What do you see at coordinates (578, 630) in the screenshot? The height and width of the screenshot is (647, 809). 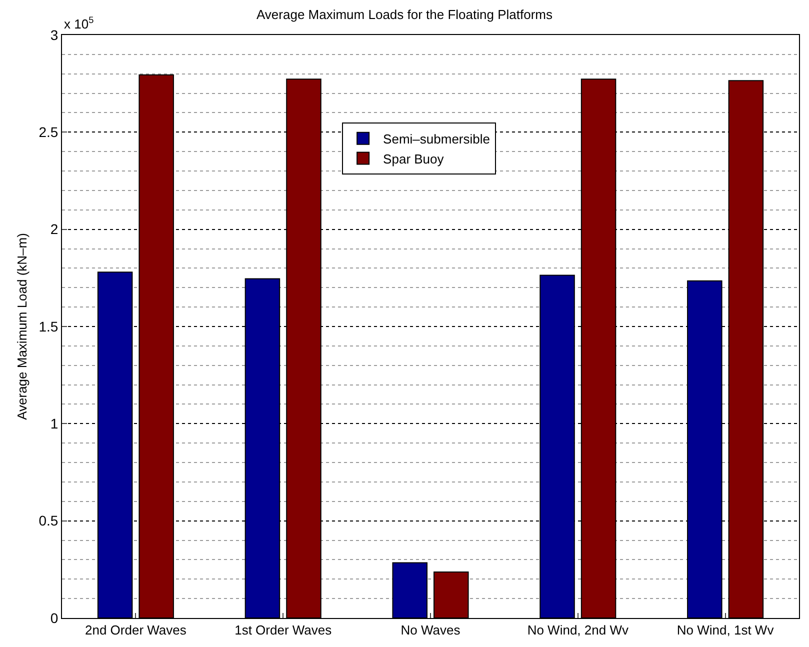 I see `x-tick-label: No Wind, 2nd Wv` at bounding box center [578, 630].